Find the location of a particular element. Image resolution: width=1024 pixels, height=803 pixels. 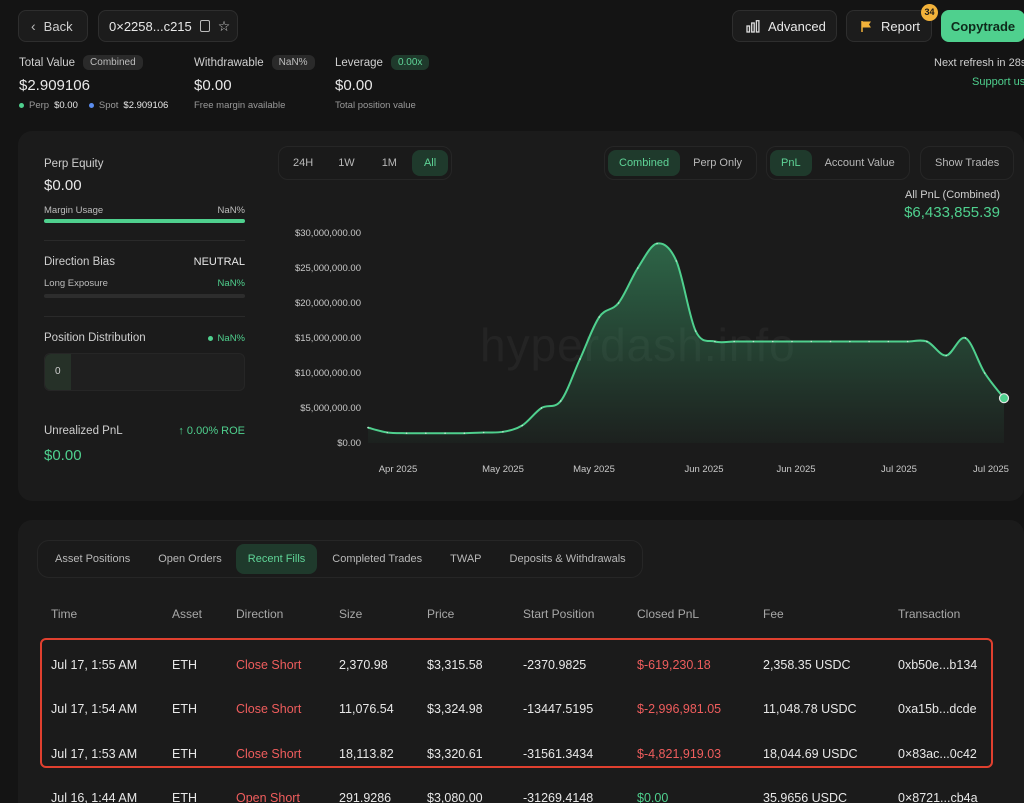

back-button: ‹ Back is located at coordinates (53, 26).